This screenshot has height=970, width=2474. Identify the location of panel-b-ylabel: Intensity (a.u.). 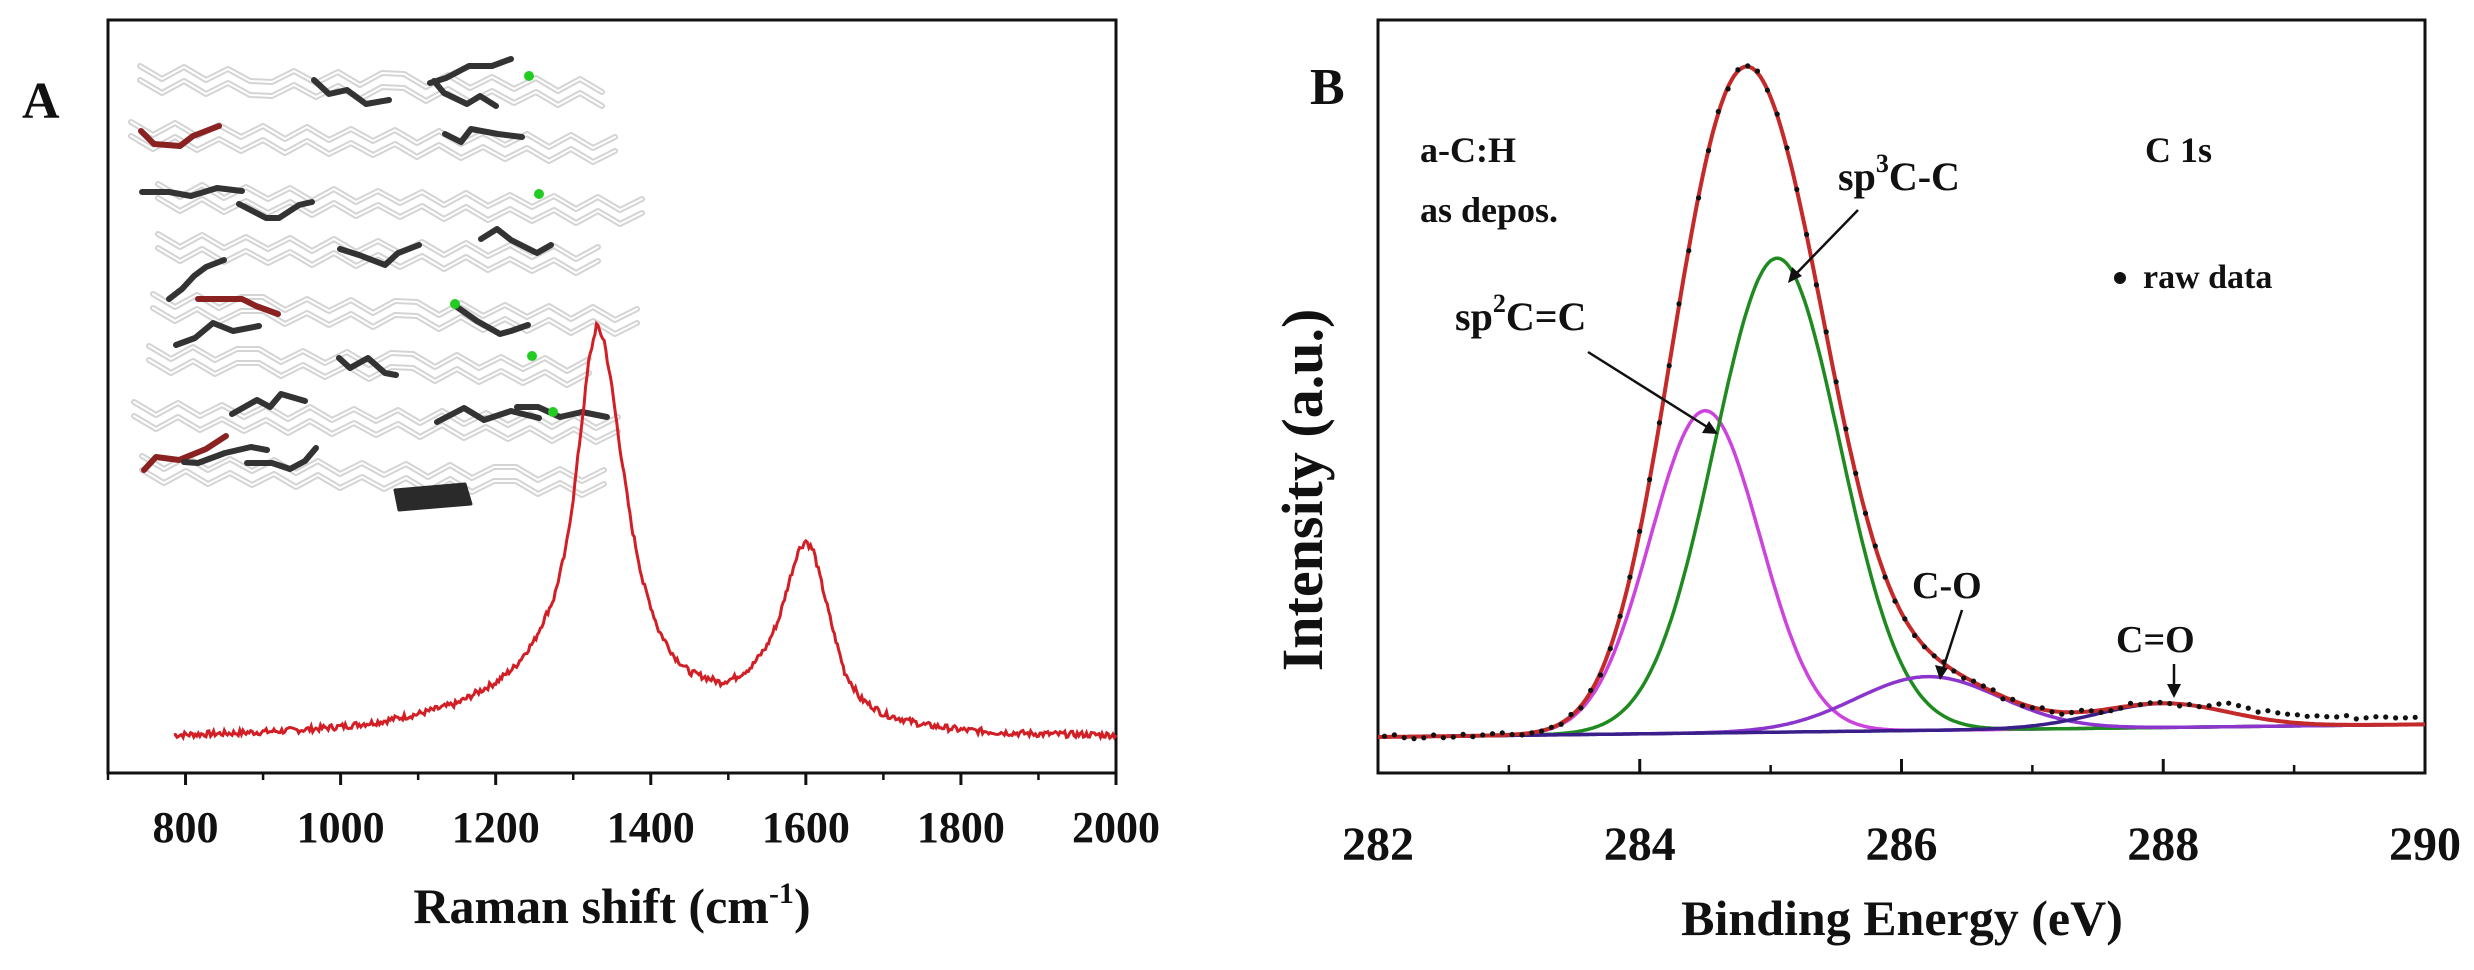
(1302, 490).